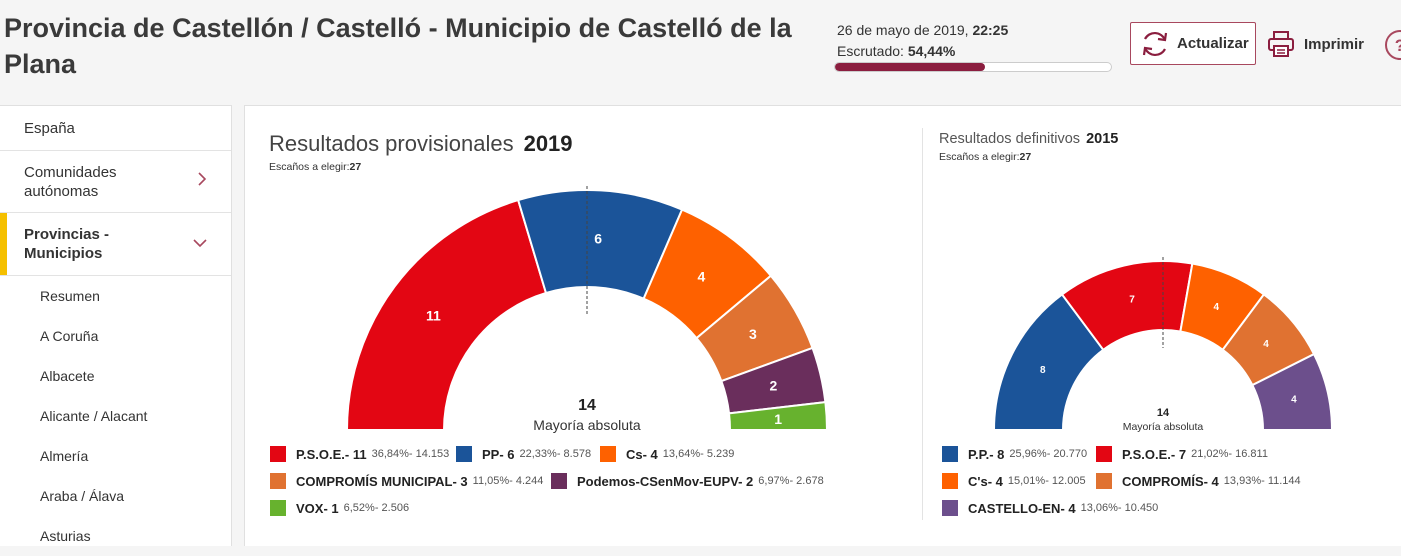  I want to click on legend-party-name: COMPROMÍS- 4, so click(1170, 481).